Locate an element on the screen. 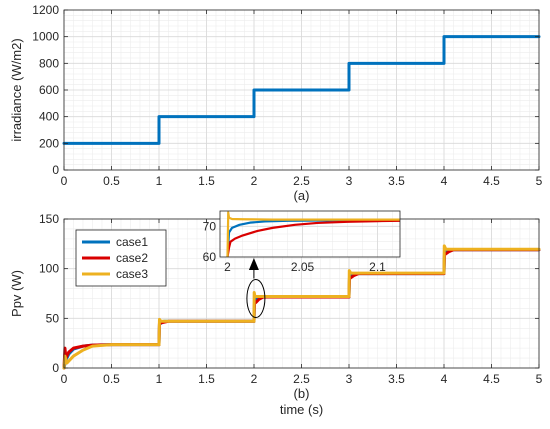 The width and height of the screenshot is (550, 429). zoom-ellipse is located at coordinates (256, 298).